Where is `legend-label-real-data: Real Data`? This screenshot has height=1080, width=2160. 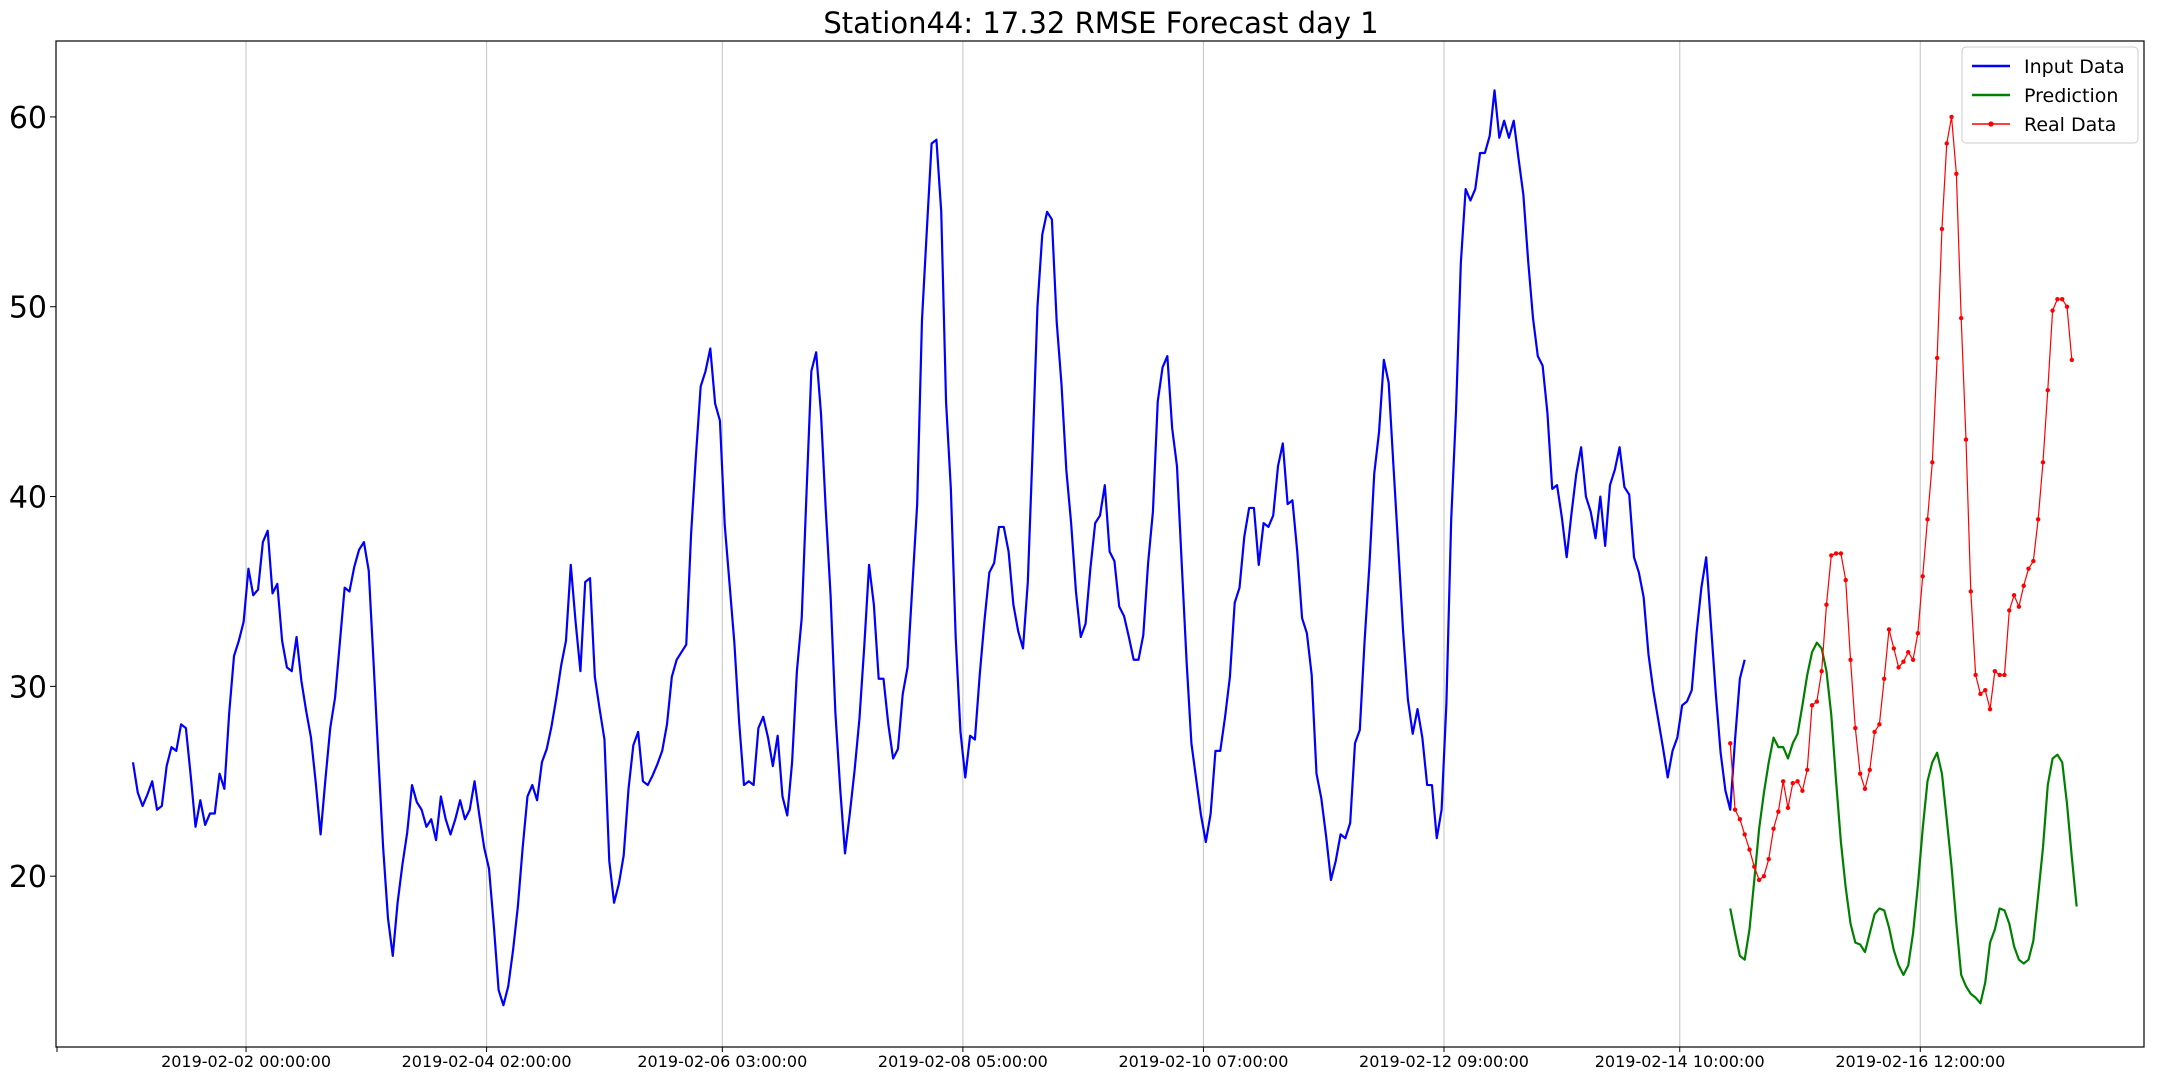 legend-label-real-data: Real Data is located at coordinates (2070, 125).